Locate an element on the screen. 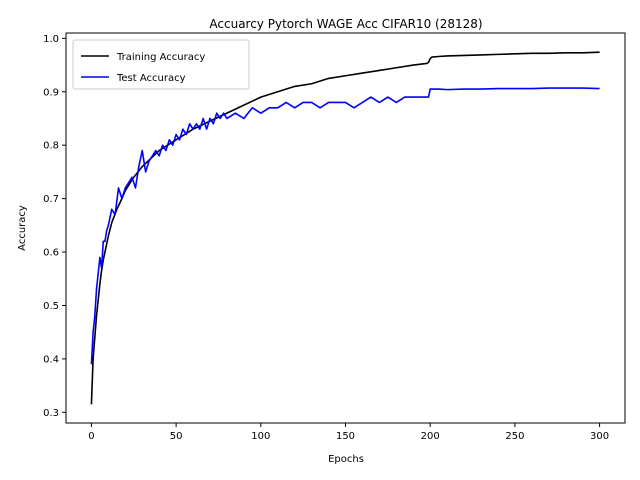 The image size is (640, 480). legend: Training Accuracy Test Accuracy is located at coordinates (161, 64).